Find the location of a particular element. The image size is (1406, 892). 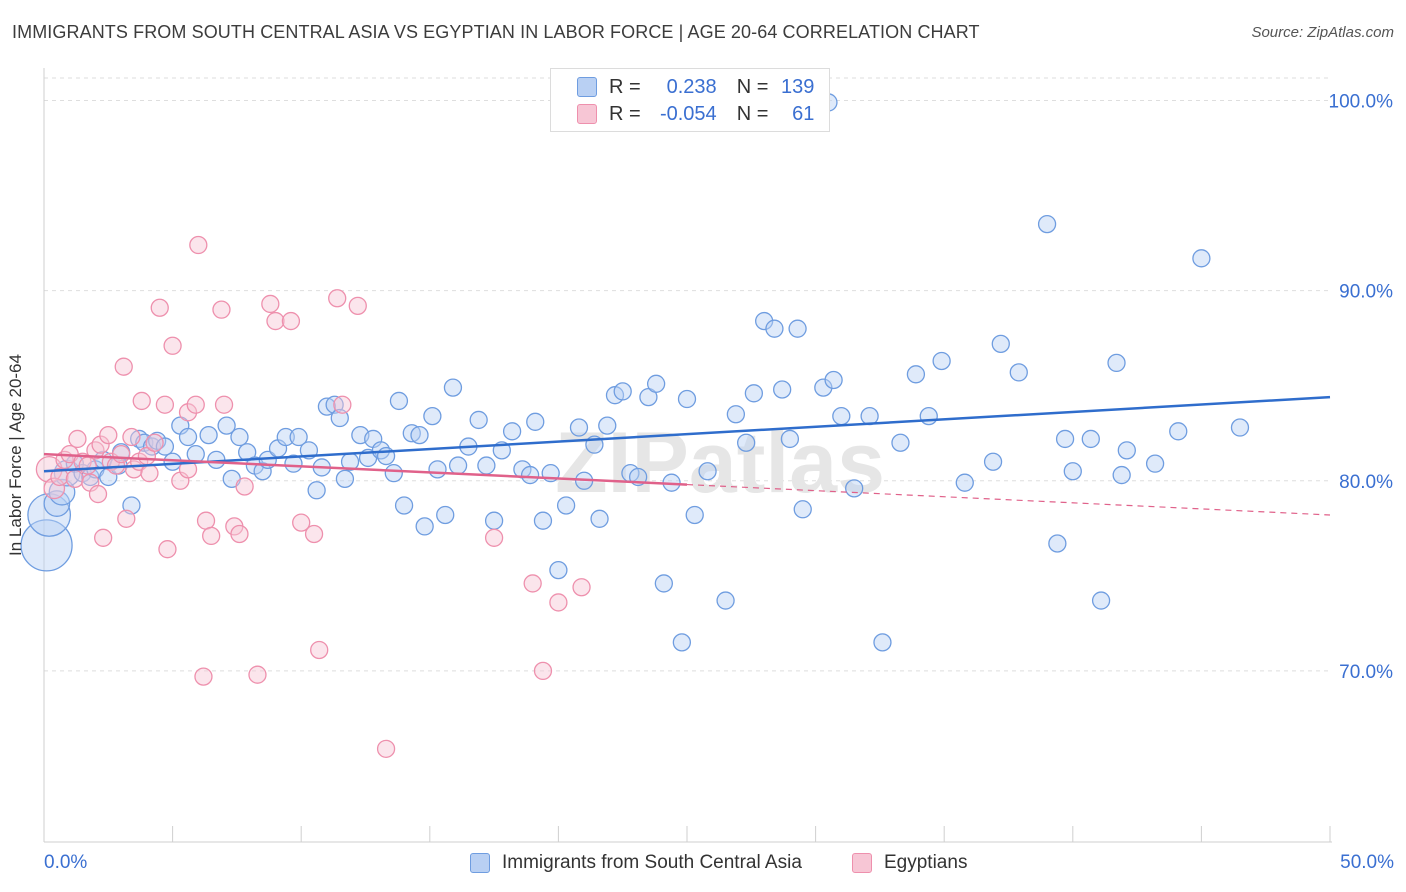

legend-n-value-pink: 61 is located at coordinates (803, 113).